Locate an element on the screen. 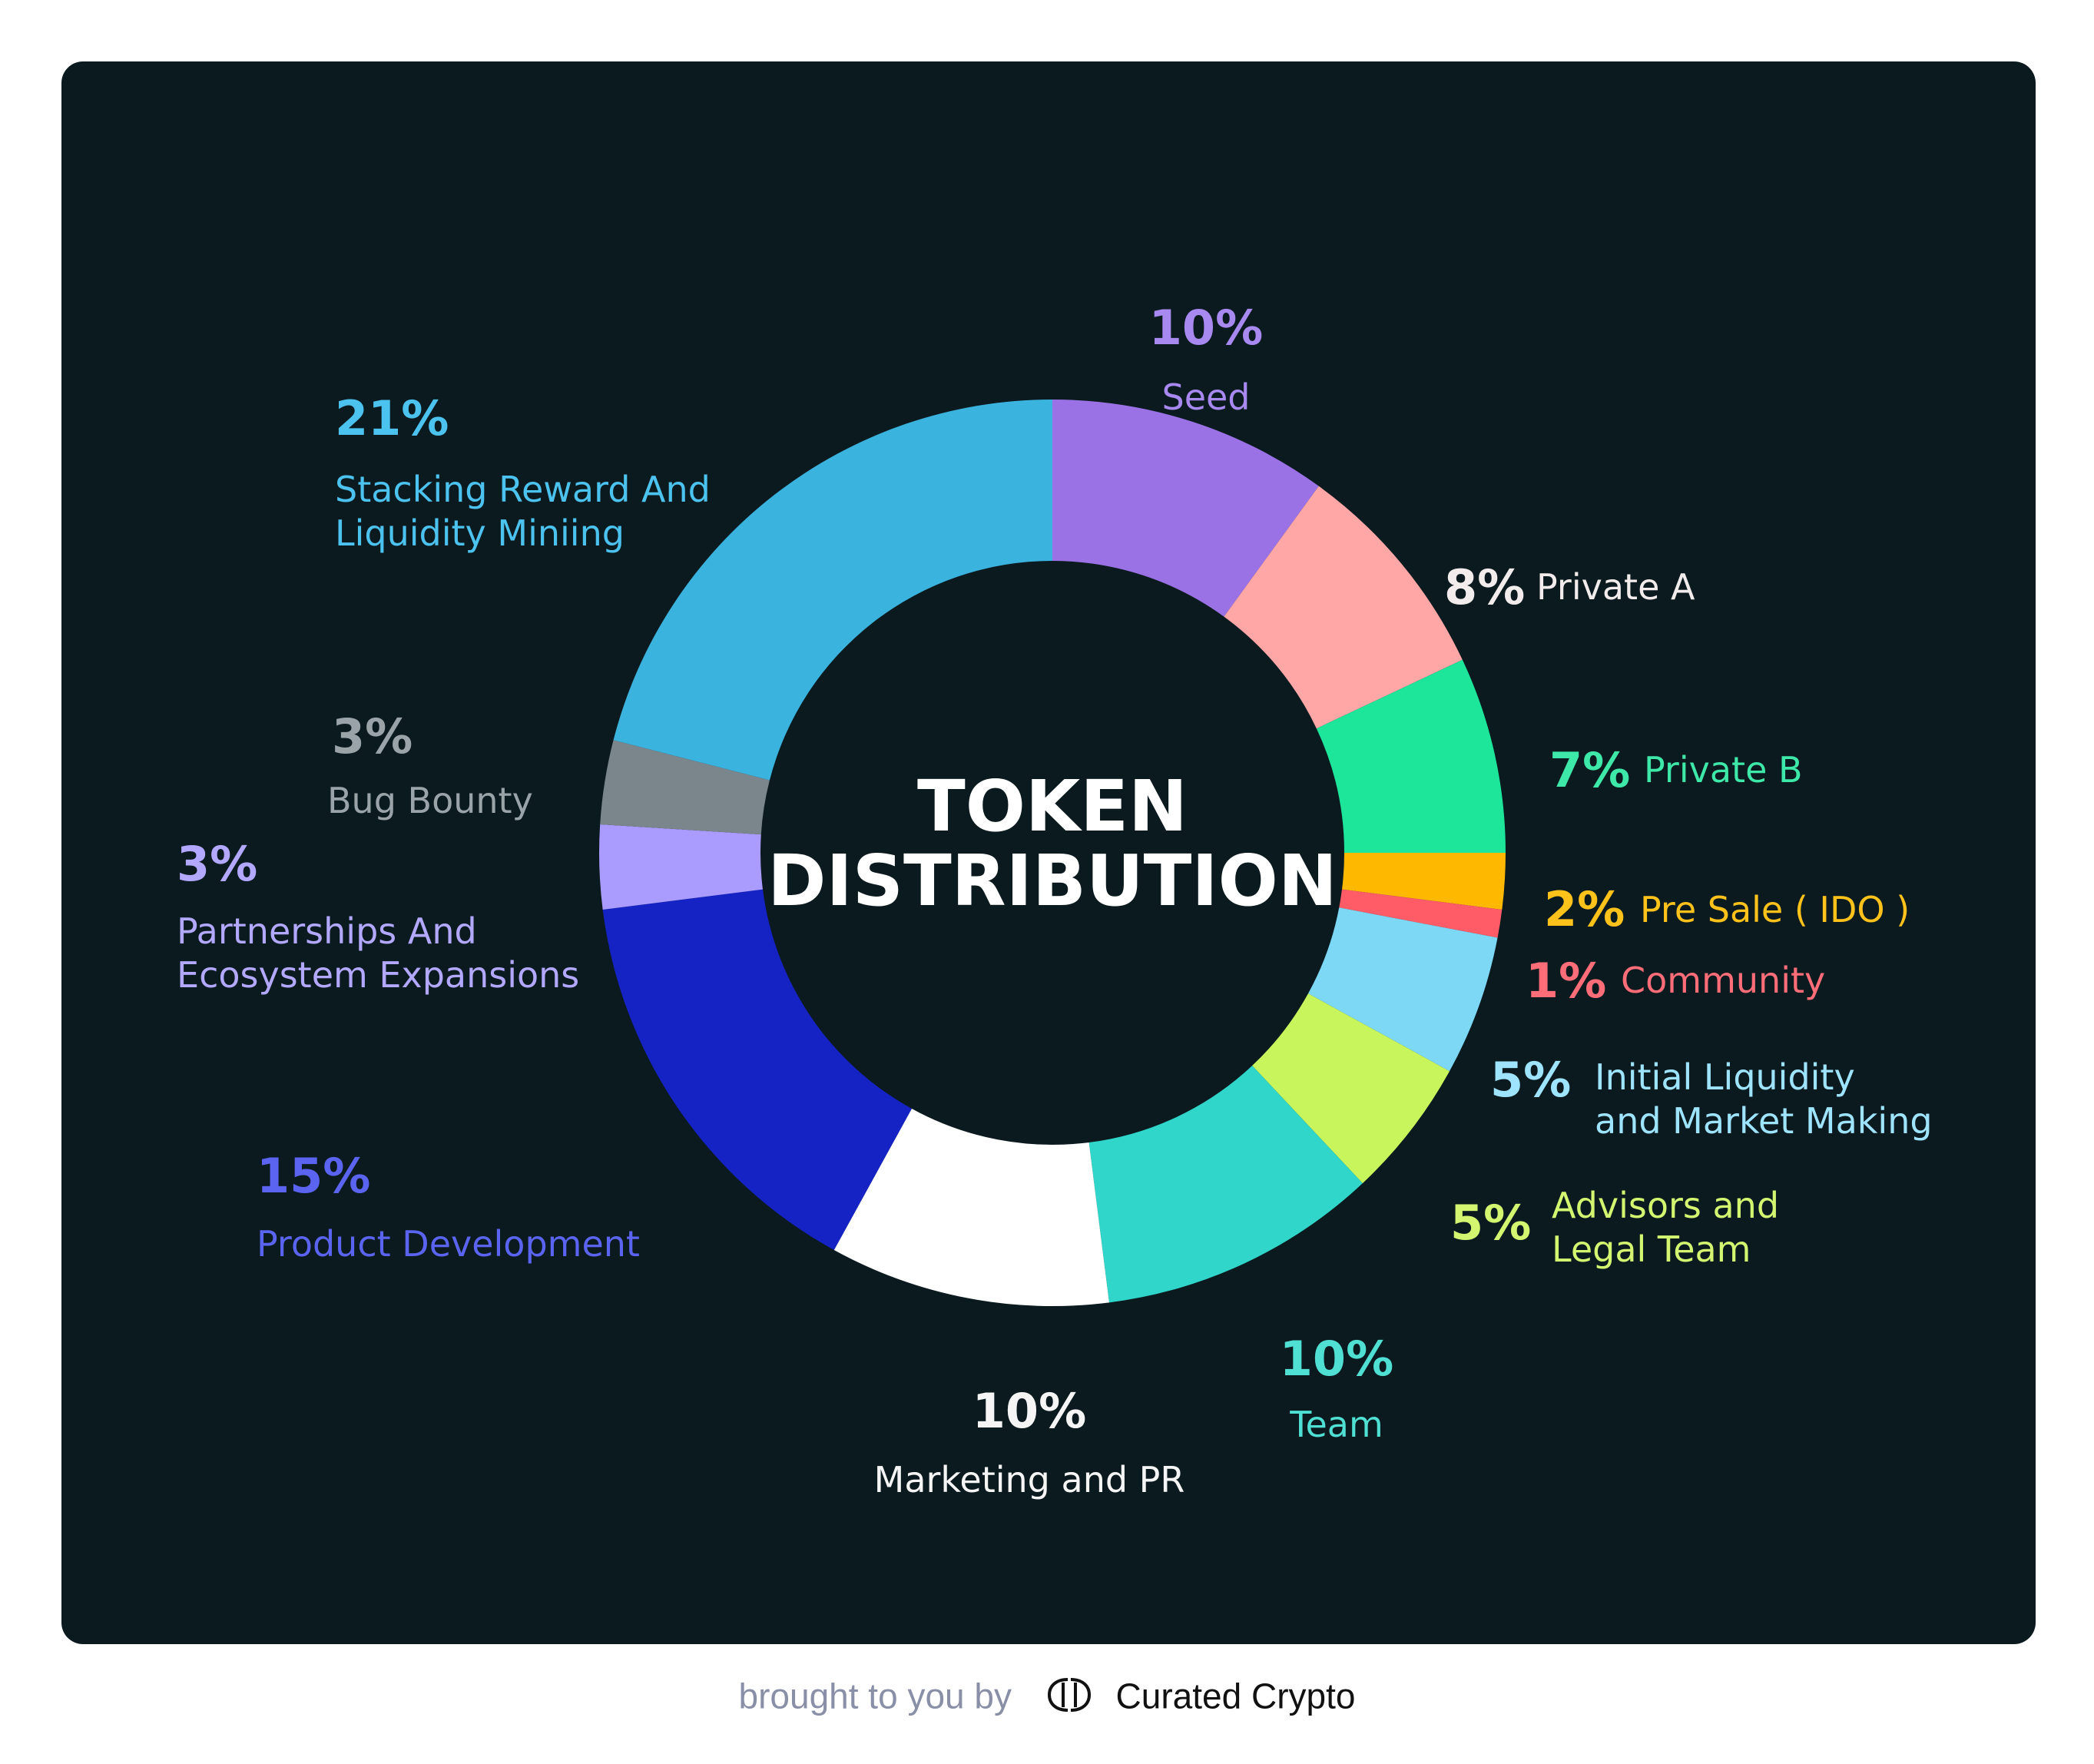 The image size is (2094, 1764). slice-marketing-and-pr is located at coordinates (971, 1207).